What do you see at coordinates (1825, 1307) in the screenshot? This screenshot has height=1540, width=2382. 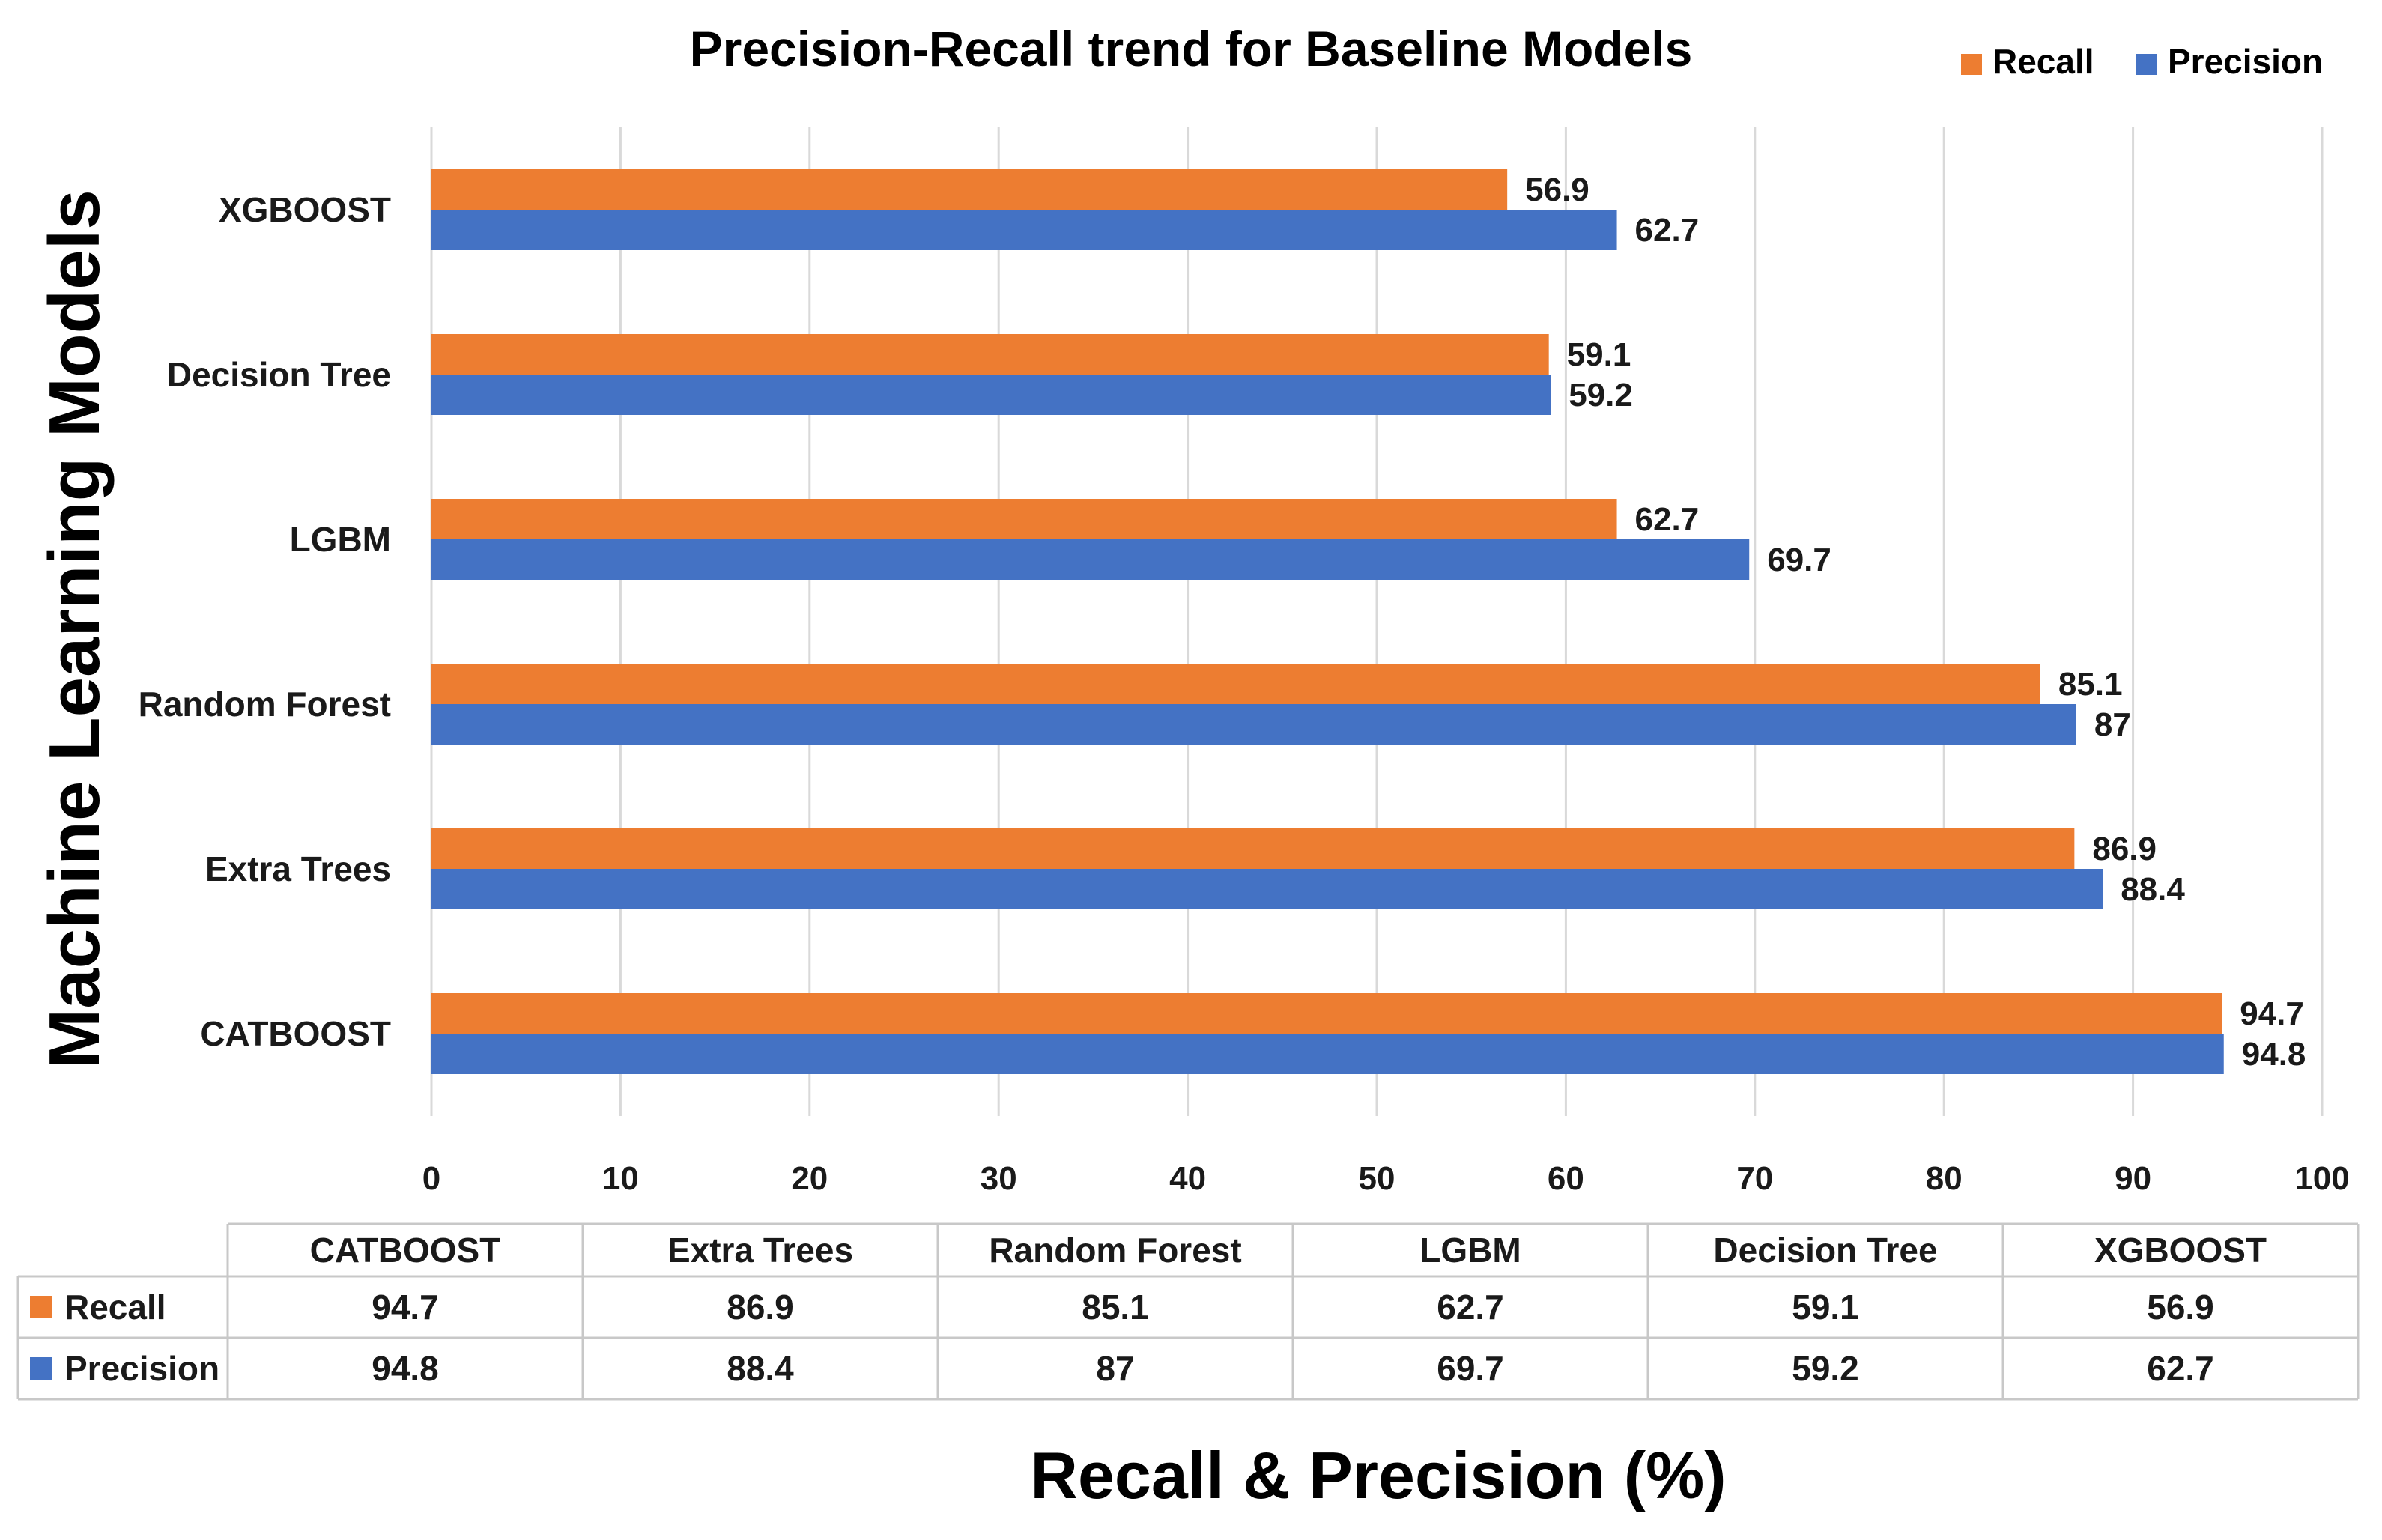 I see `table-cell: 59.1` at bounding box center [1825, 1307].